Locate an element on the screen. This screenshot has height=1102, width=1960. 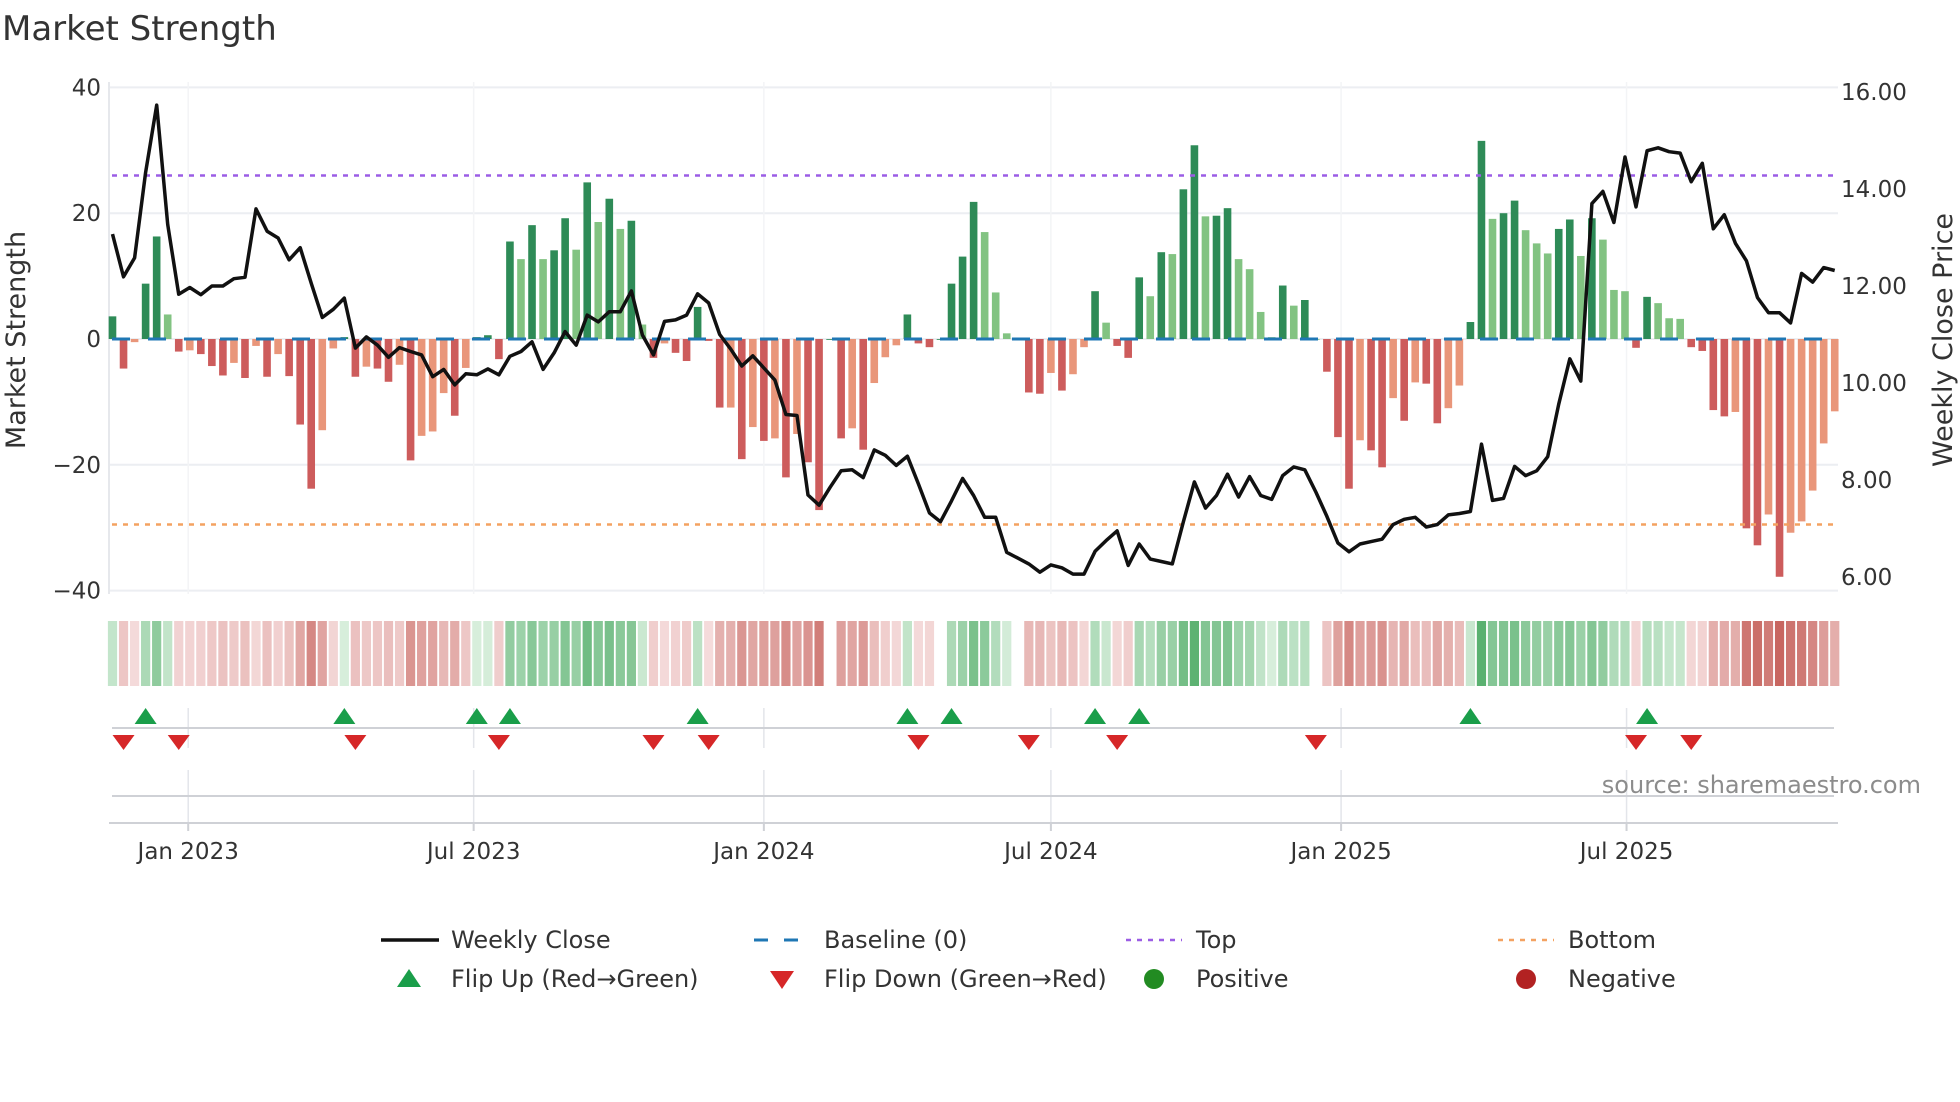
legend-label: Weekly Close is located at coordinates (531, 940).